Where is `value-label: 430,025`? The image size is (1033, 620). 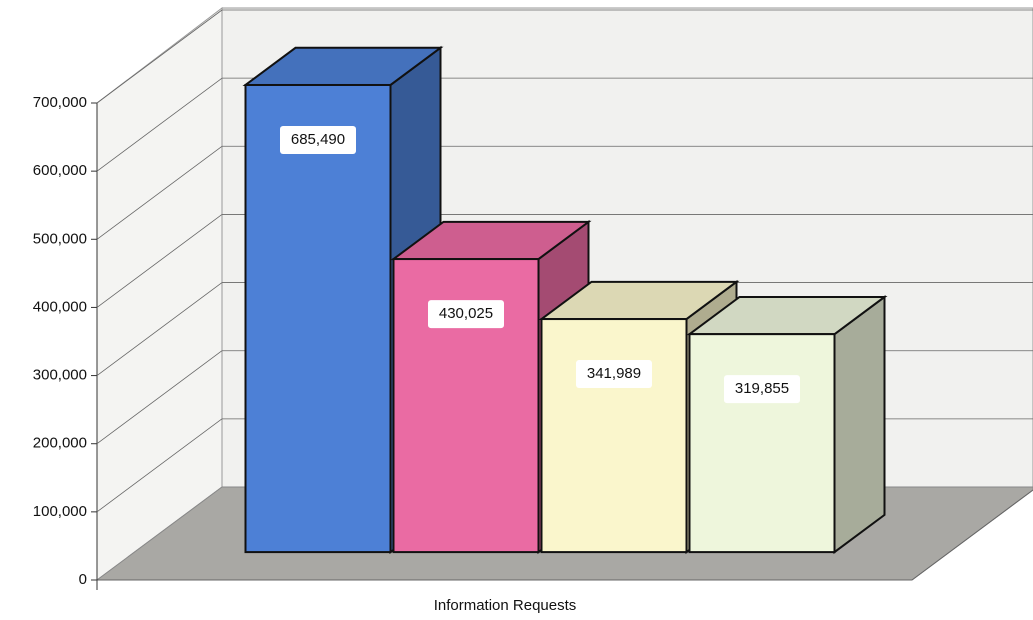
value-label: 430,025 is located at coordinates (466, 313).